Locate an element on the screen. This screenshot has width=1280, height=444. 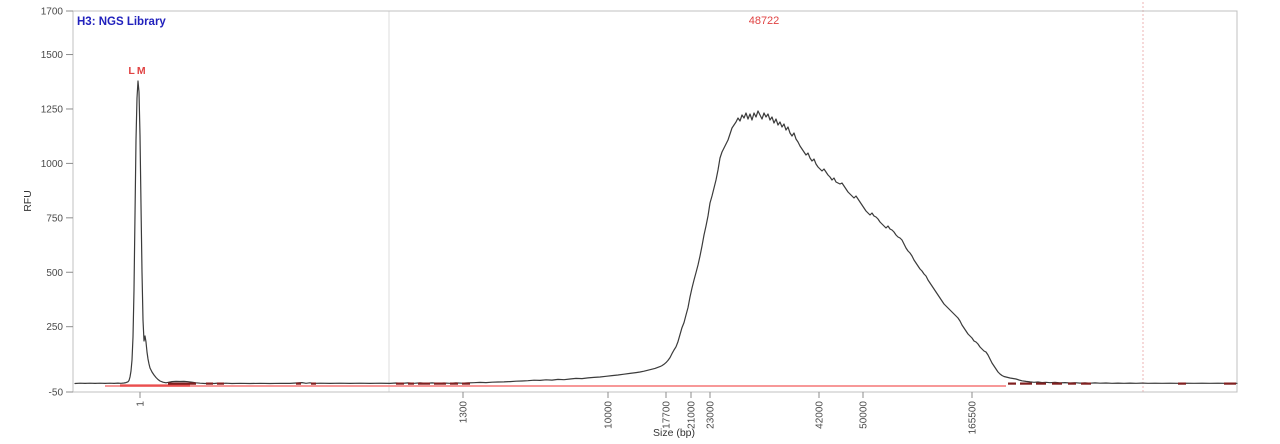
x-tick-label: 165500 is located at coordinates (973, 418).